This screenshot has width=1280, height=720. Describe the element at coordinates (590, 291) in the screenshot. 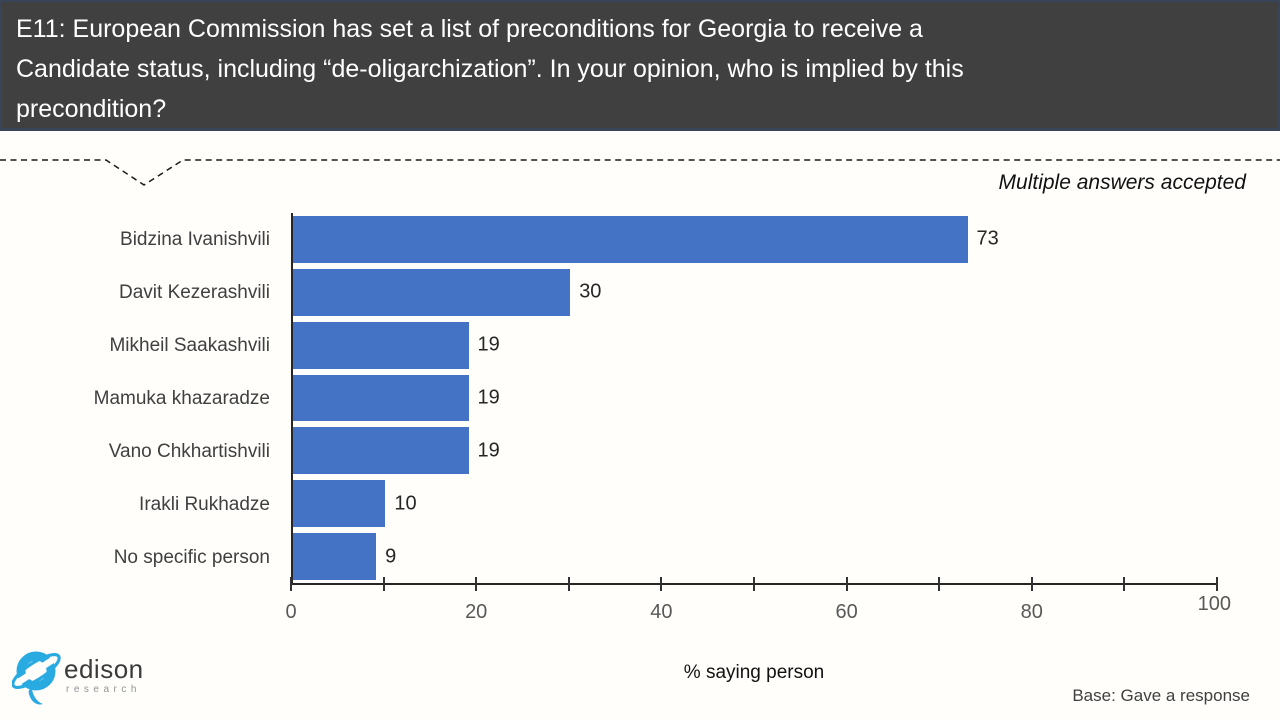

I see `bar-value-label: 30` at that location.